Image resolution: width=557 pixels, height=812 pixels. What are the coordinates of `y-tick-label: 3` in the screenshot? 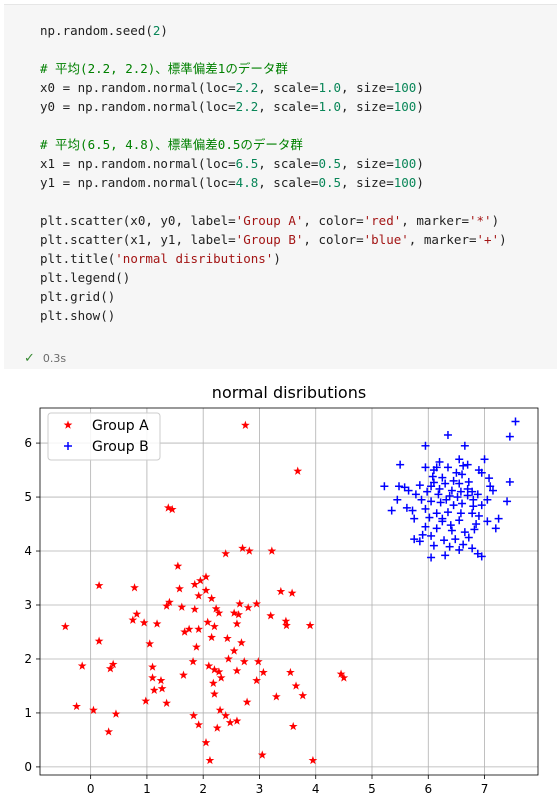 It's located at (28, 605).